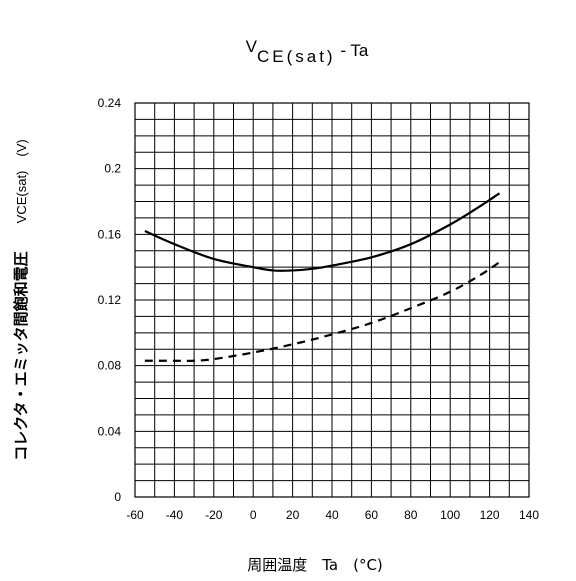 Image resolution: width=576 pixels, height=581 pixels. I want to click on y-tick-label: 0.2, so click(112, 169).